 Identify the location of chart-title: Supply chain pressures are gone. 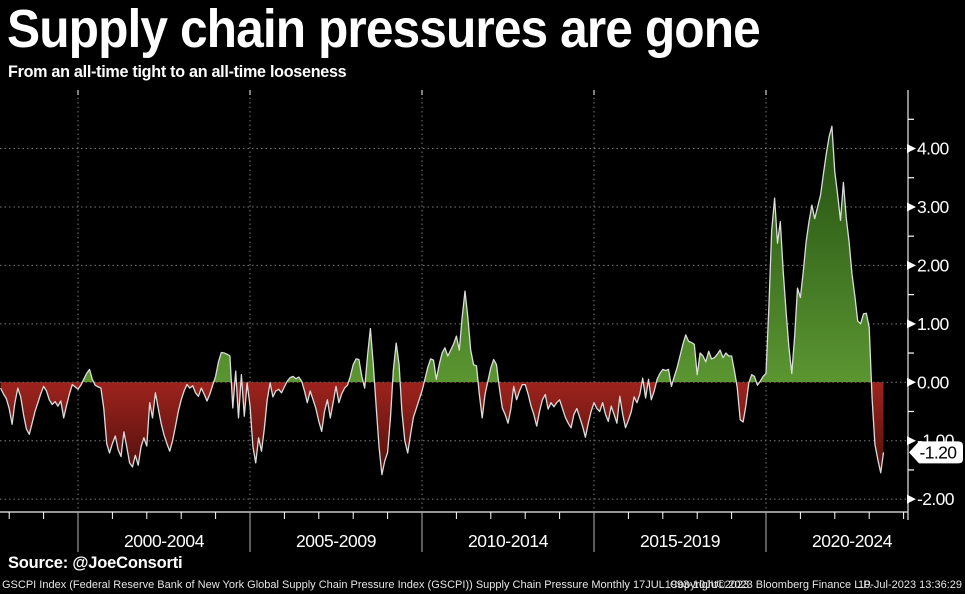
(384, 29).